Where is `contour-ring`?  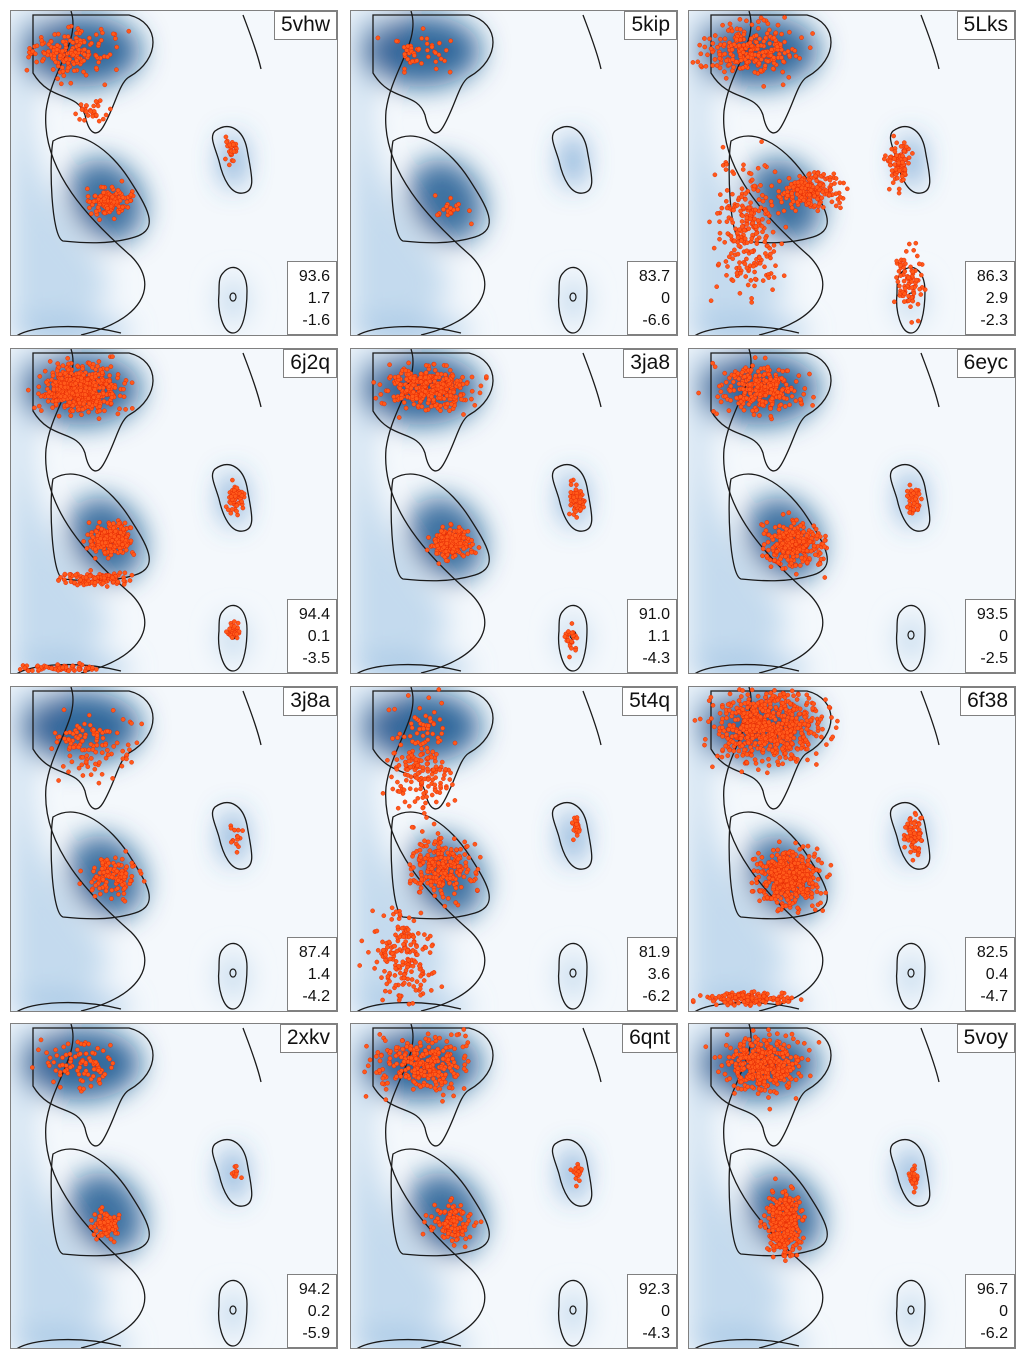 contour-ring is located at coordinates (233, 297).